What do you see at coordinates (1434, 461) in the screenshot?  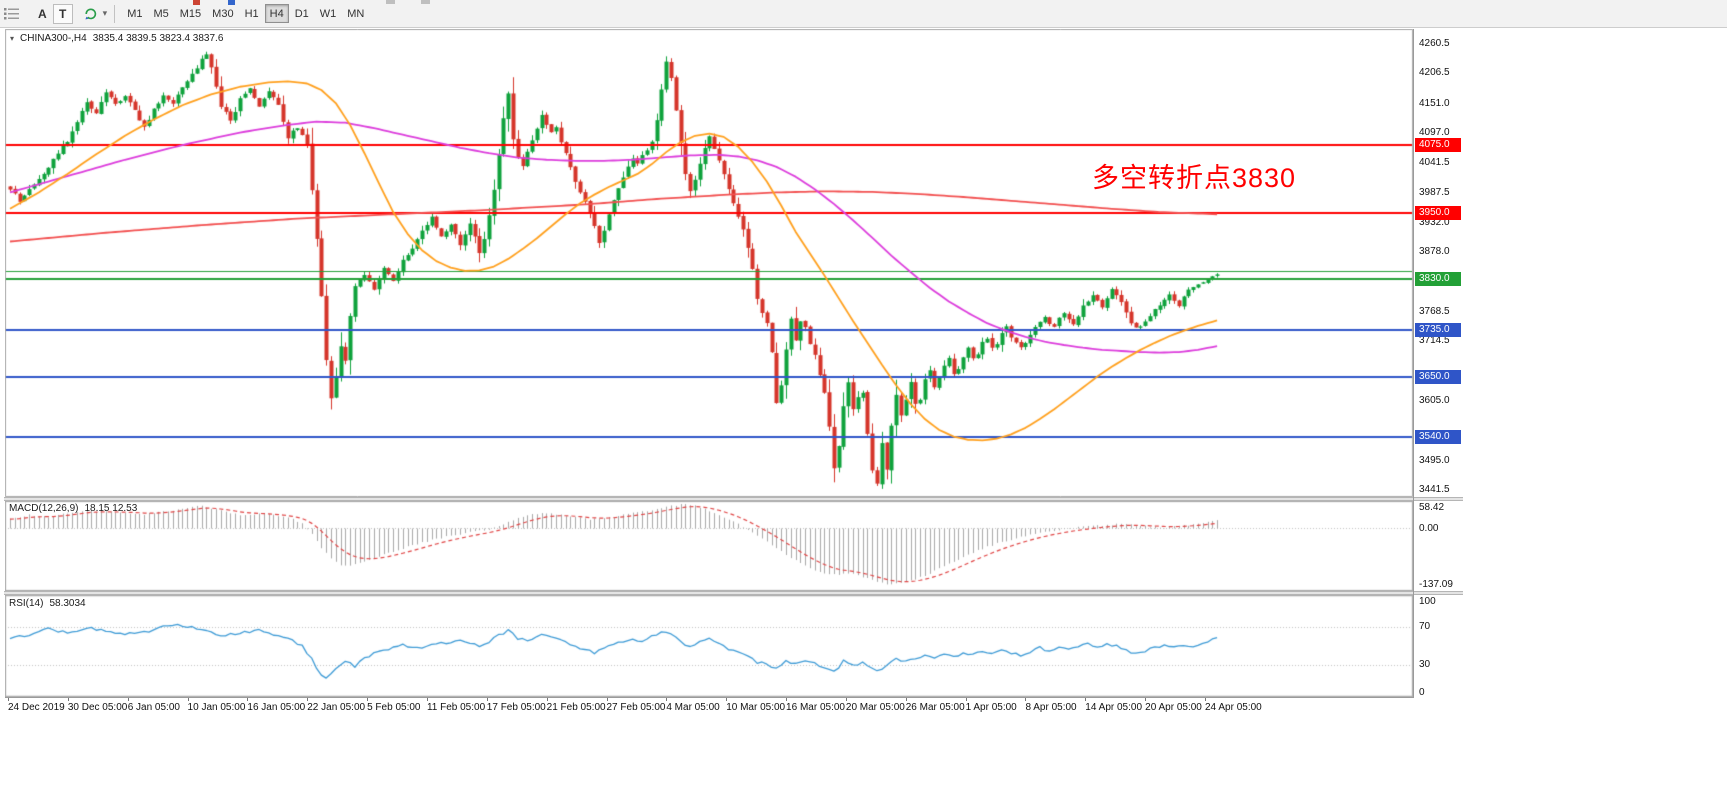 I see `price-tick-label: 3495.0` at bounding box center [1434, 461].